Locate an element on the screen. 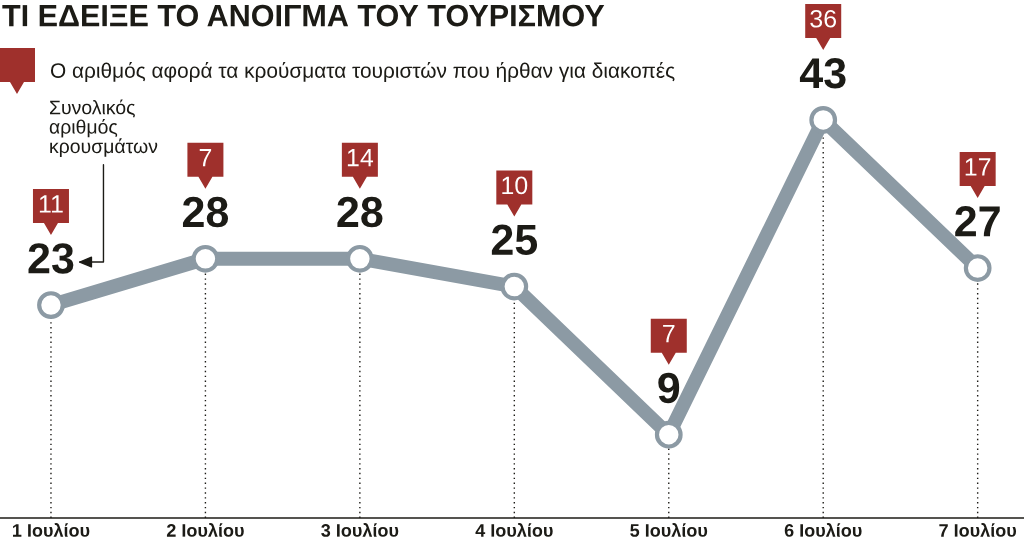 The width and height of the screenshot is (1024, 550). chart-title: ΤΙ ΕΔΕΙΞΕ ΤΟ ΑΝΟΙΓΜΑ ΤΟΥ ΤΟΥΡΙΣΜΟΥ is located at coordinates (303, 15).